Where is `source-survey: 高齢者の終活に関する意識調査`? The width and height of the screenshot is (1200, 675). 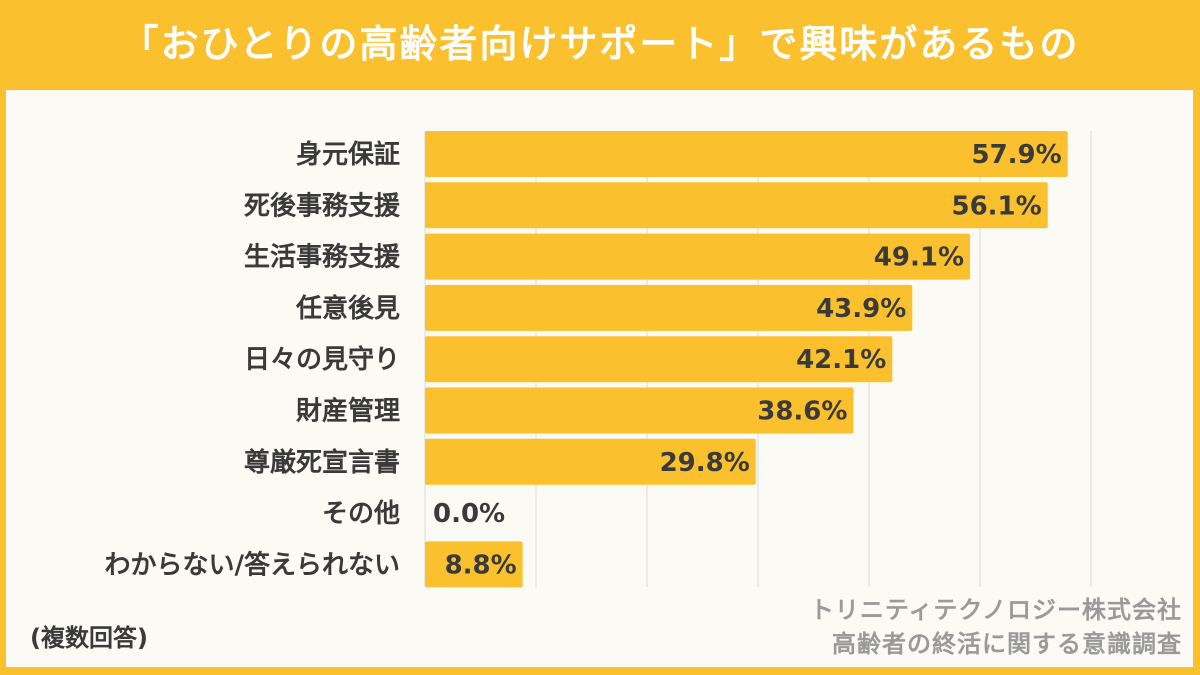
source-survey: 高齢者の終活に関する意識調査 is located at coordinates (1007, 644).